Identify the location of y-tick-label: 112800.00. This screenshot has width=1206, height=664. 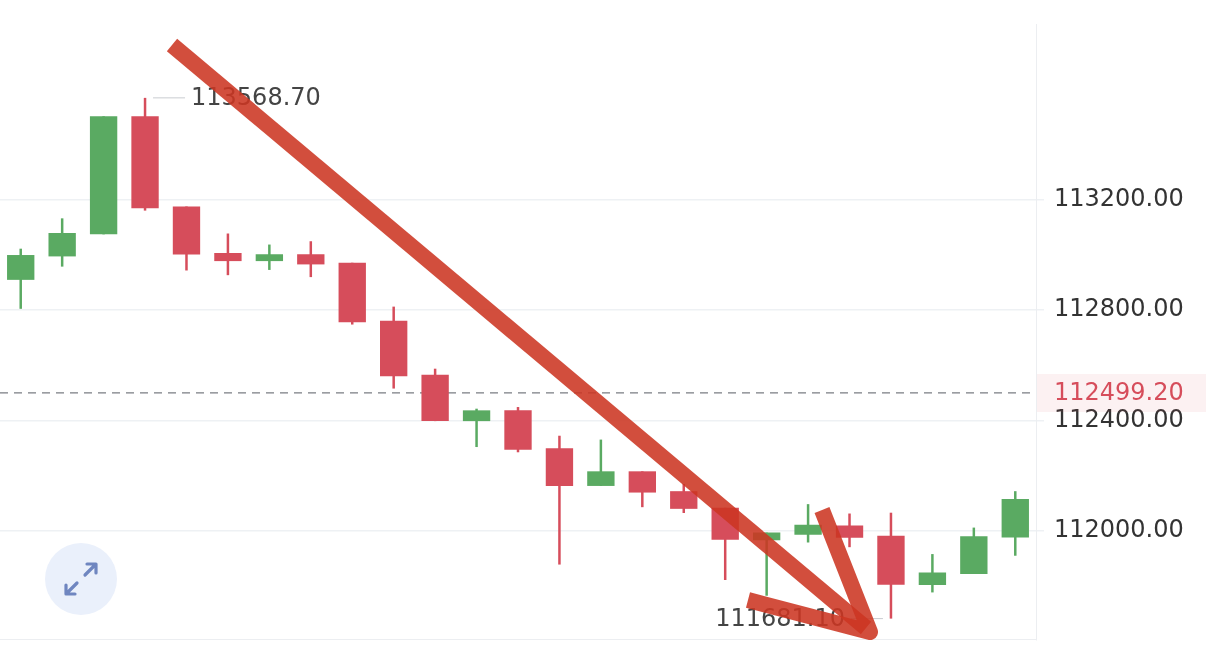
(1119, 308).